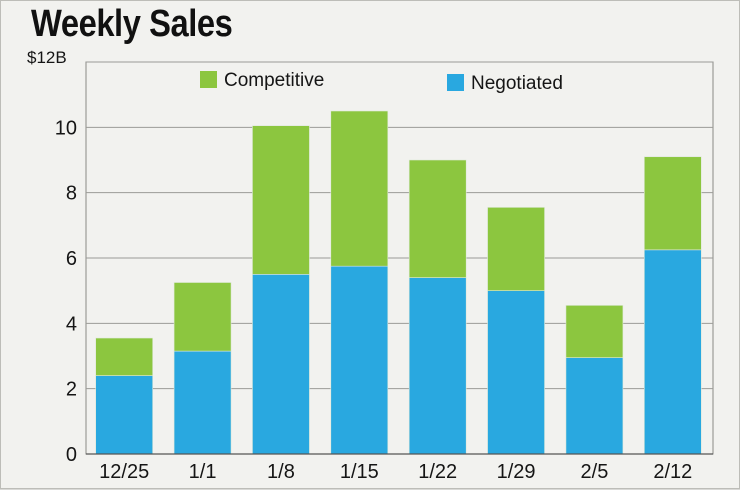 The image size is (740, 490). I want to click on y-tick-label: 6, so click(71, 259).